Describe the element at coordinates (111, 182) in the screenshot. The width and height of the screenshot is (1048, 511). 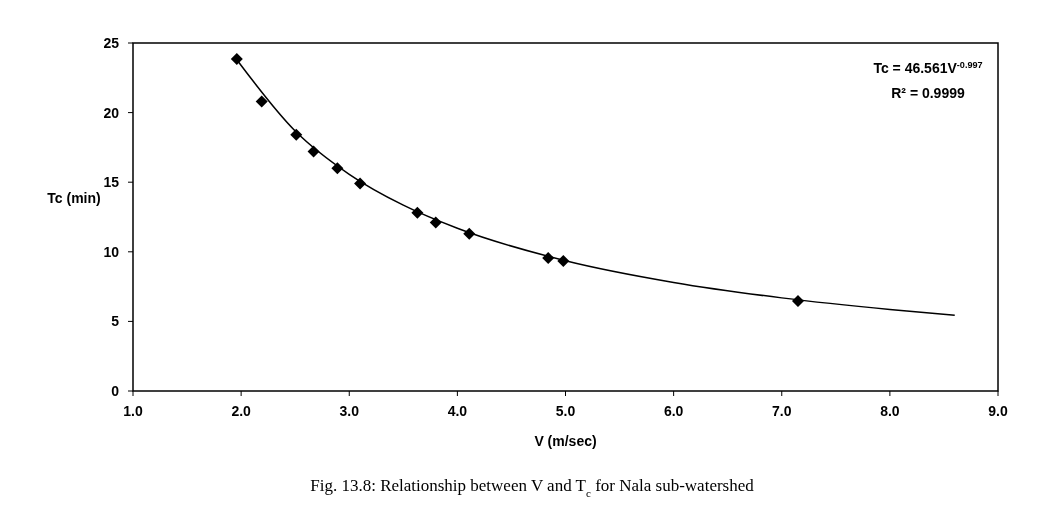
I see `y-tick-label: 15` at that location.